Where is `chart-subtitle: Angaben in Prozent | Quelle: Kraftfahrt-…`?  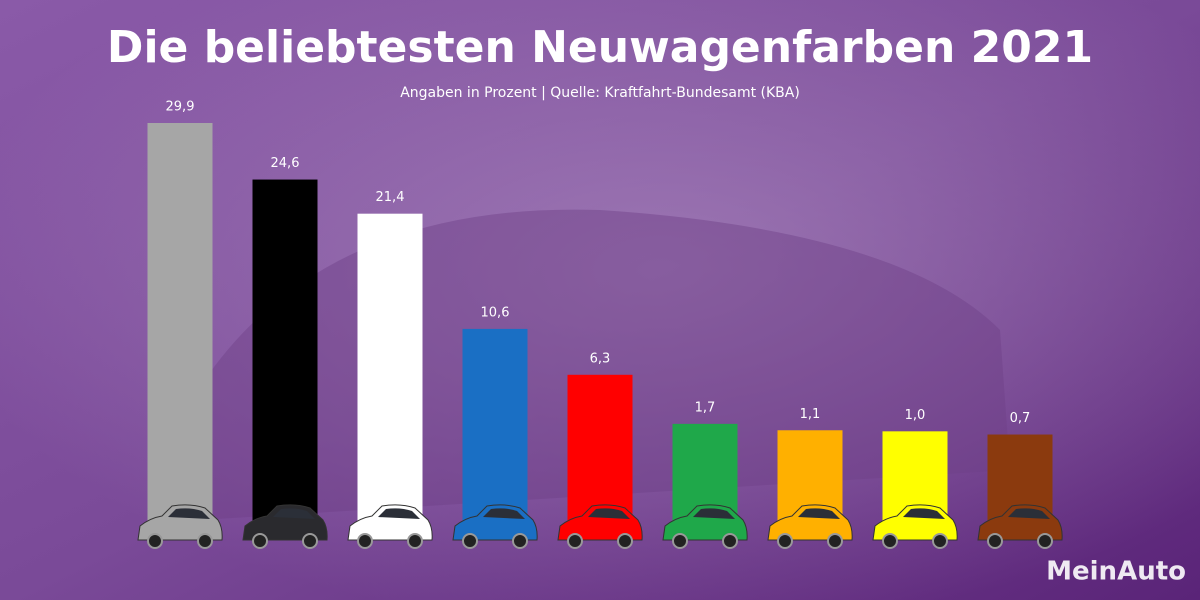 chart-subtitle: Angaben in Prozent | Quelle: Kraftfahrt-… is located at coordinates (600, 93).